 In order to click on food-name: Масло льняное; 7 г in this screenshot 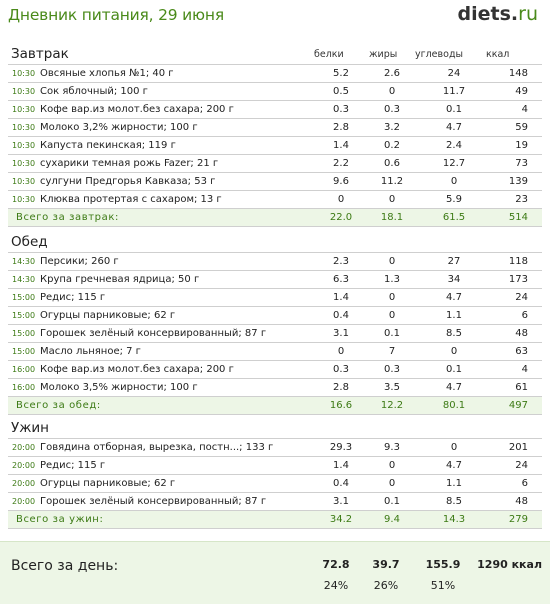, I will do `click(178, 351)`.